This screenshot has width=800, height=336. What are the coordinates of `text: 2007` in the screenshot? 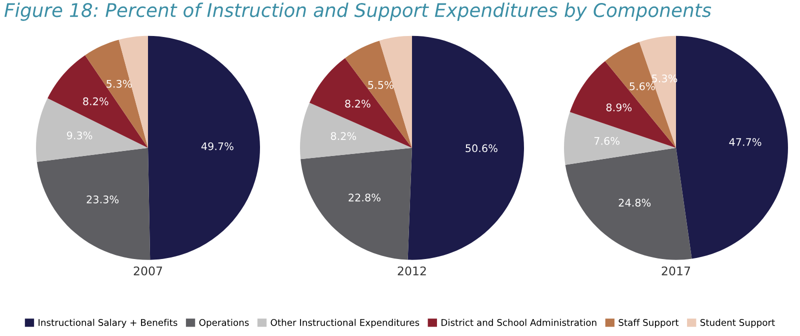 It's located at (148, 271).